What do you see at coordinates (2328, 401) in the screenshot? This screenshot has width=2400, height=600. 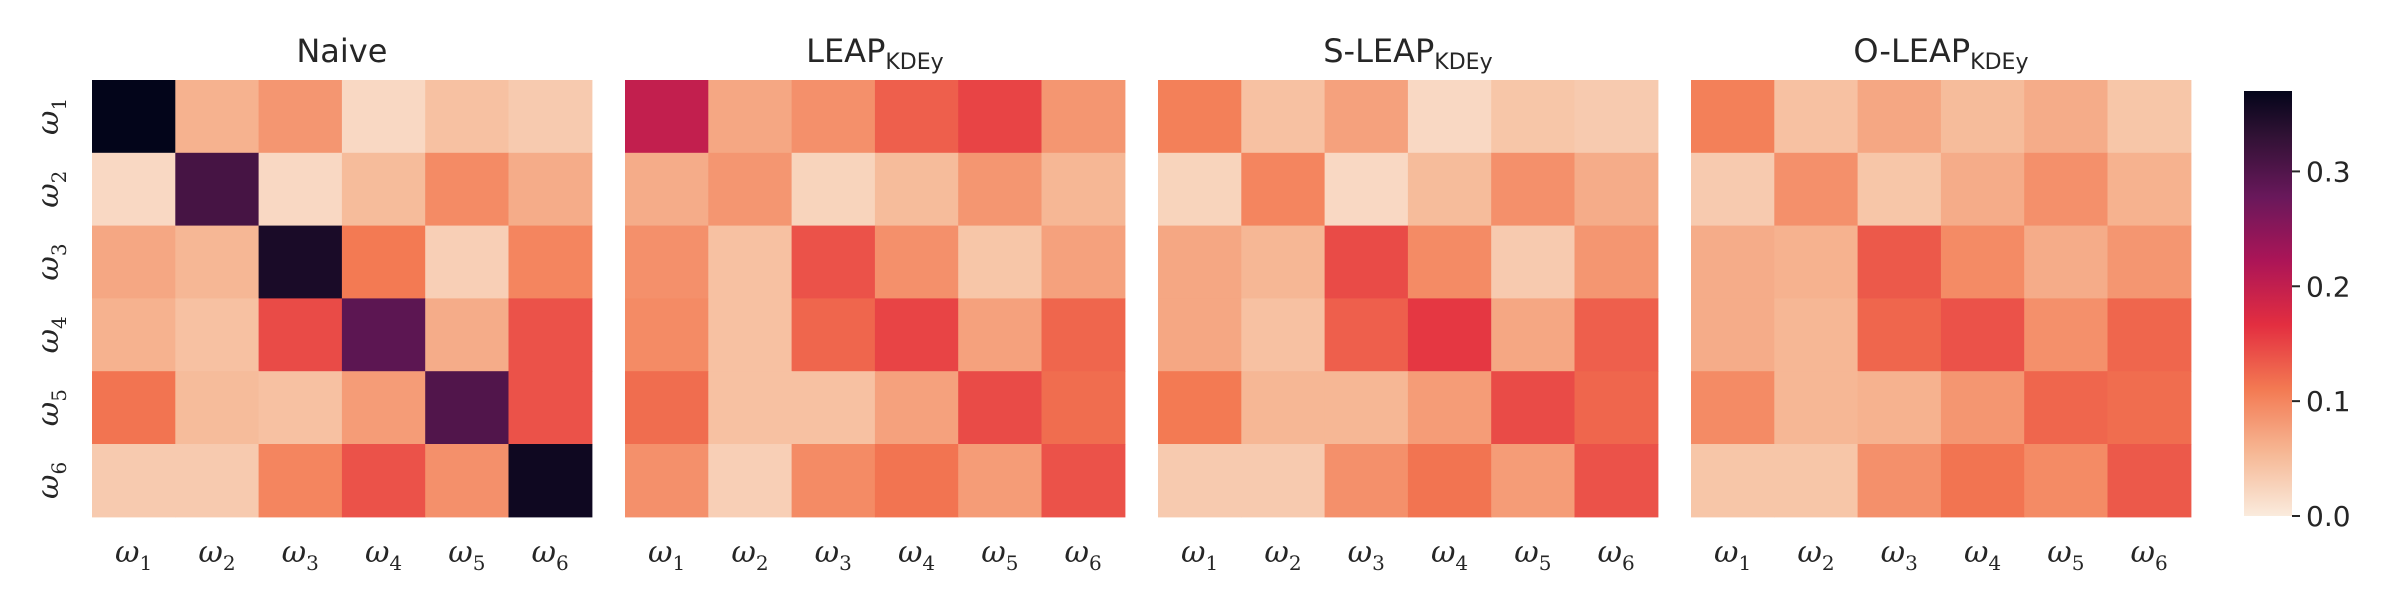 I see `colorbar-tick-label: 0.1` at bounding box center [2328, 401].